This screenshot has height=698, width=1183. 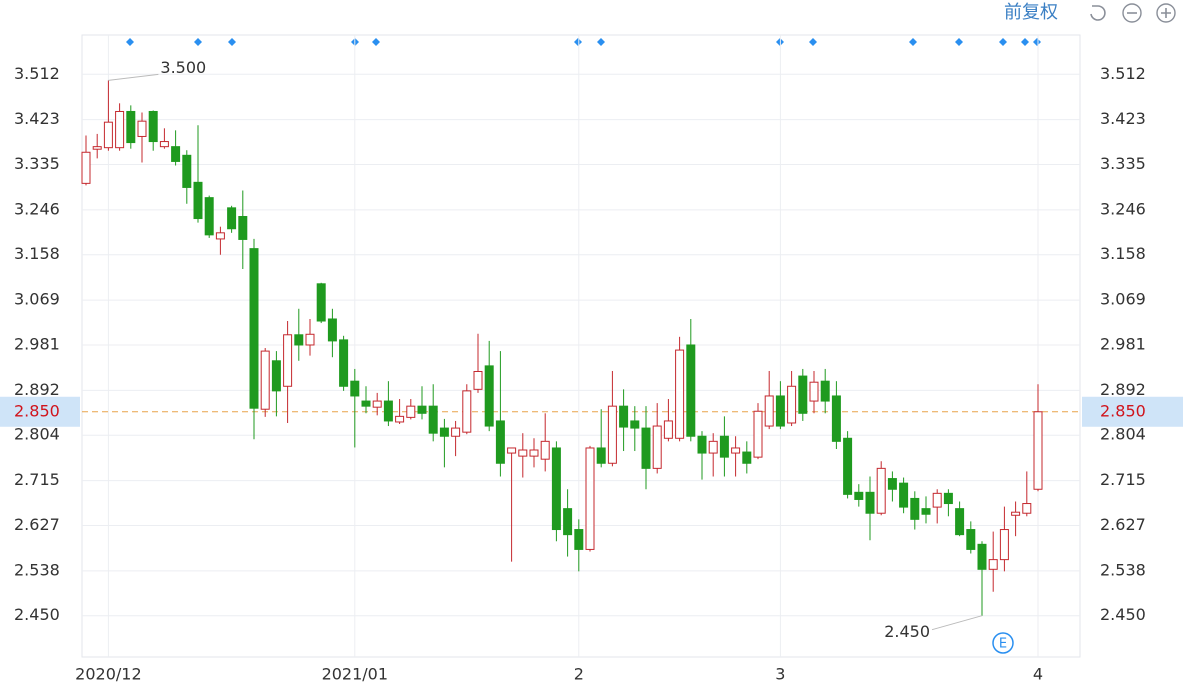 I want to click on y2-tick-label: 3.335, so click(x=1123, y=163).